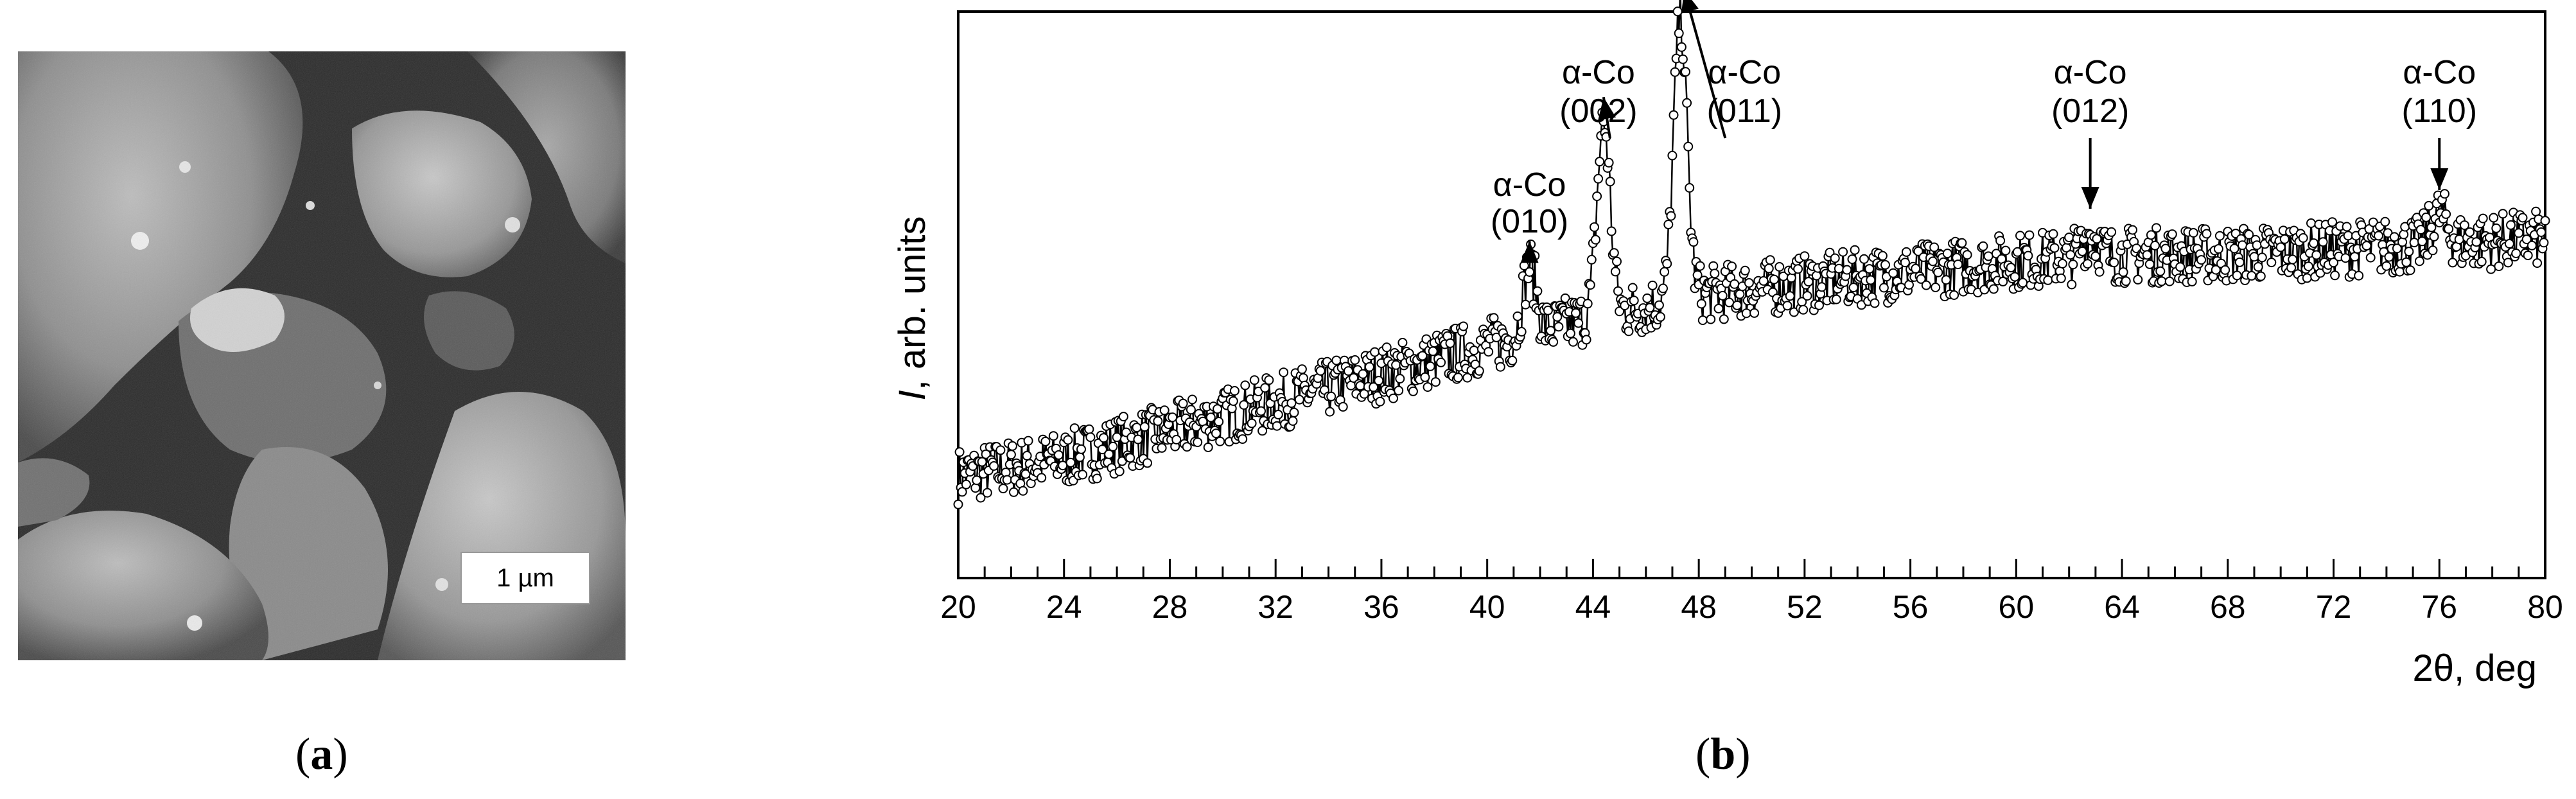 Image resolution: width=2576 pixels, height=799 pixels. Describe the element at coordinates (2545, 607) in the screenshot. I see `x-tick-label: 80` at that location.